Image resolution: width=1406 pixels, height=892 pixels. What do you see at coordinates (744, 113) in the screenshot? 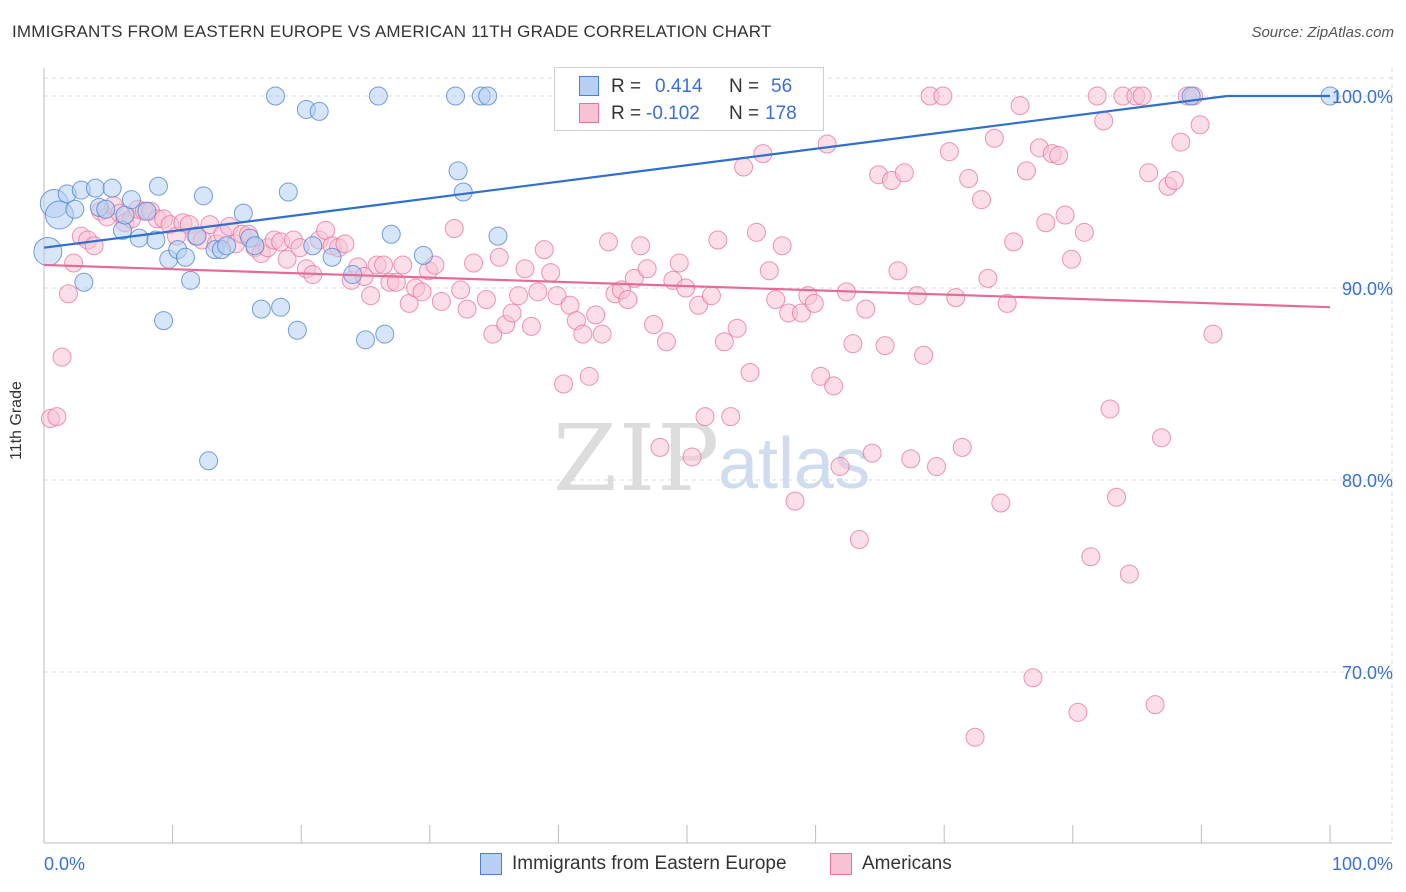
I see `n-label: N =` at bounding box center [744, 113].